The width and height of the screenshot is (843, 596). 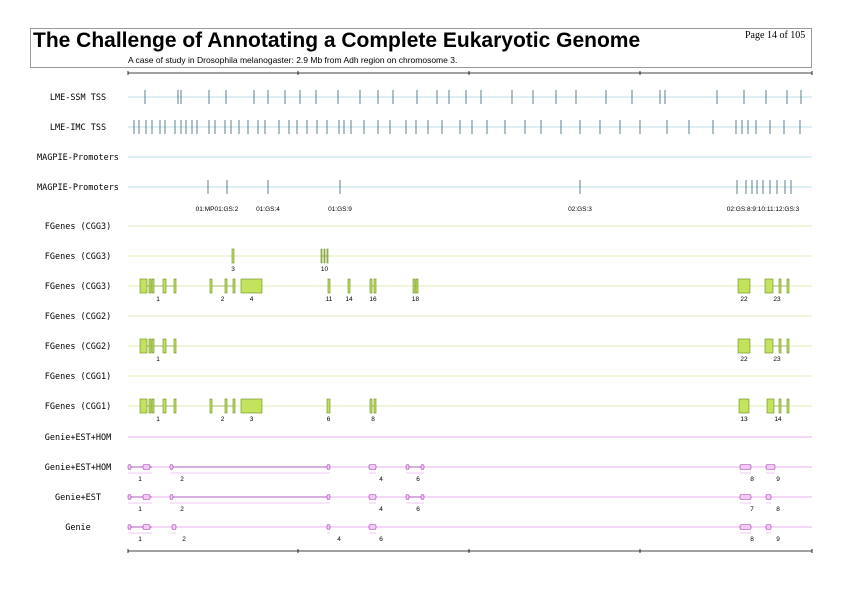 I want to click on title-box, so click(x=421, y=48).